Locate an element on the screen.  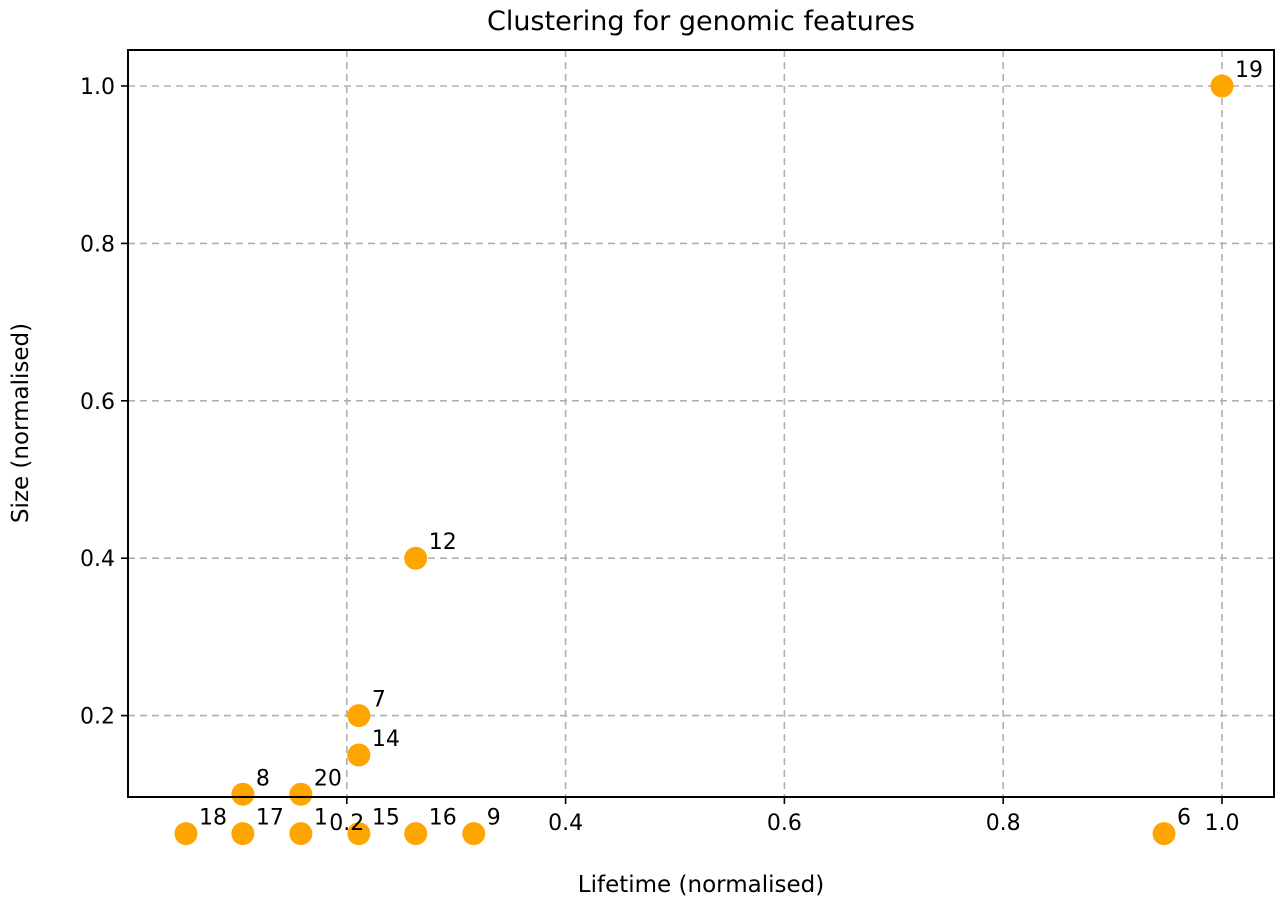
y-tick-label: 0.4 is located at coordinates (97, 559).